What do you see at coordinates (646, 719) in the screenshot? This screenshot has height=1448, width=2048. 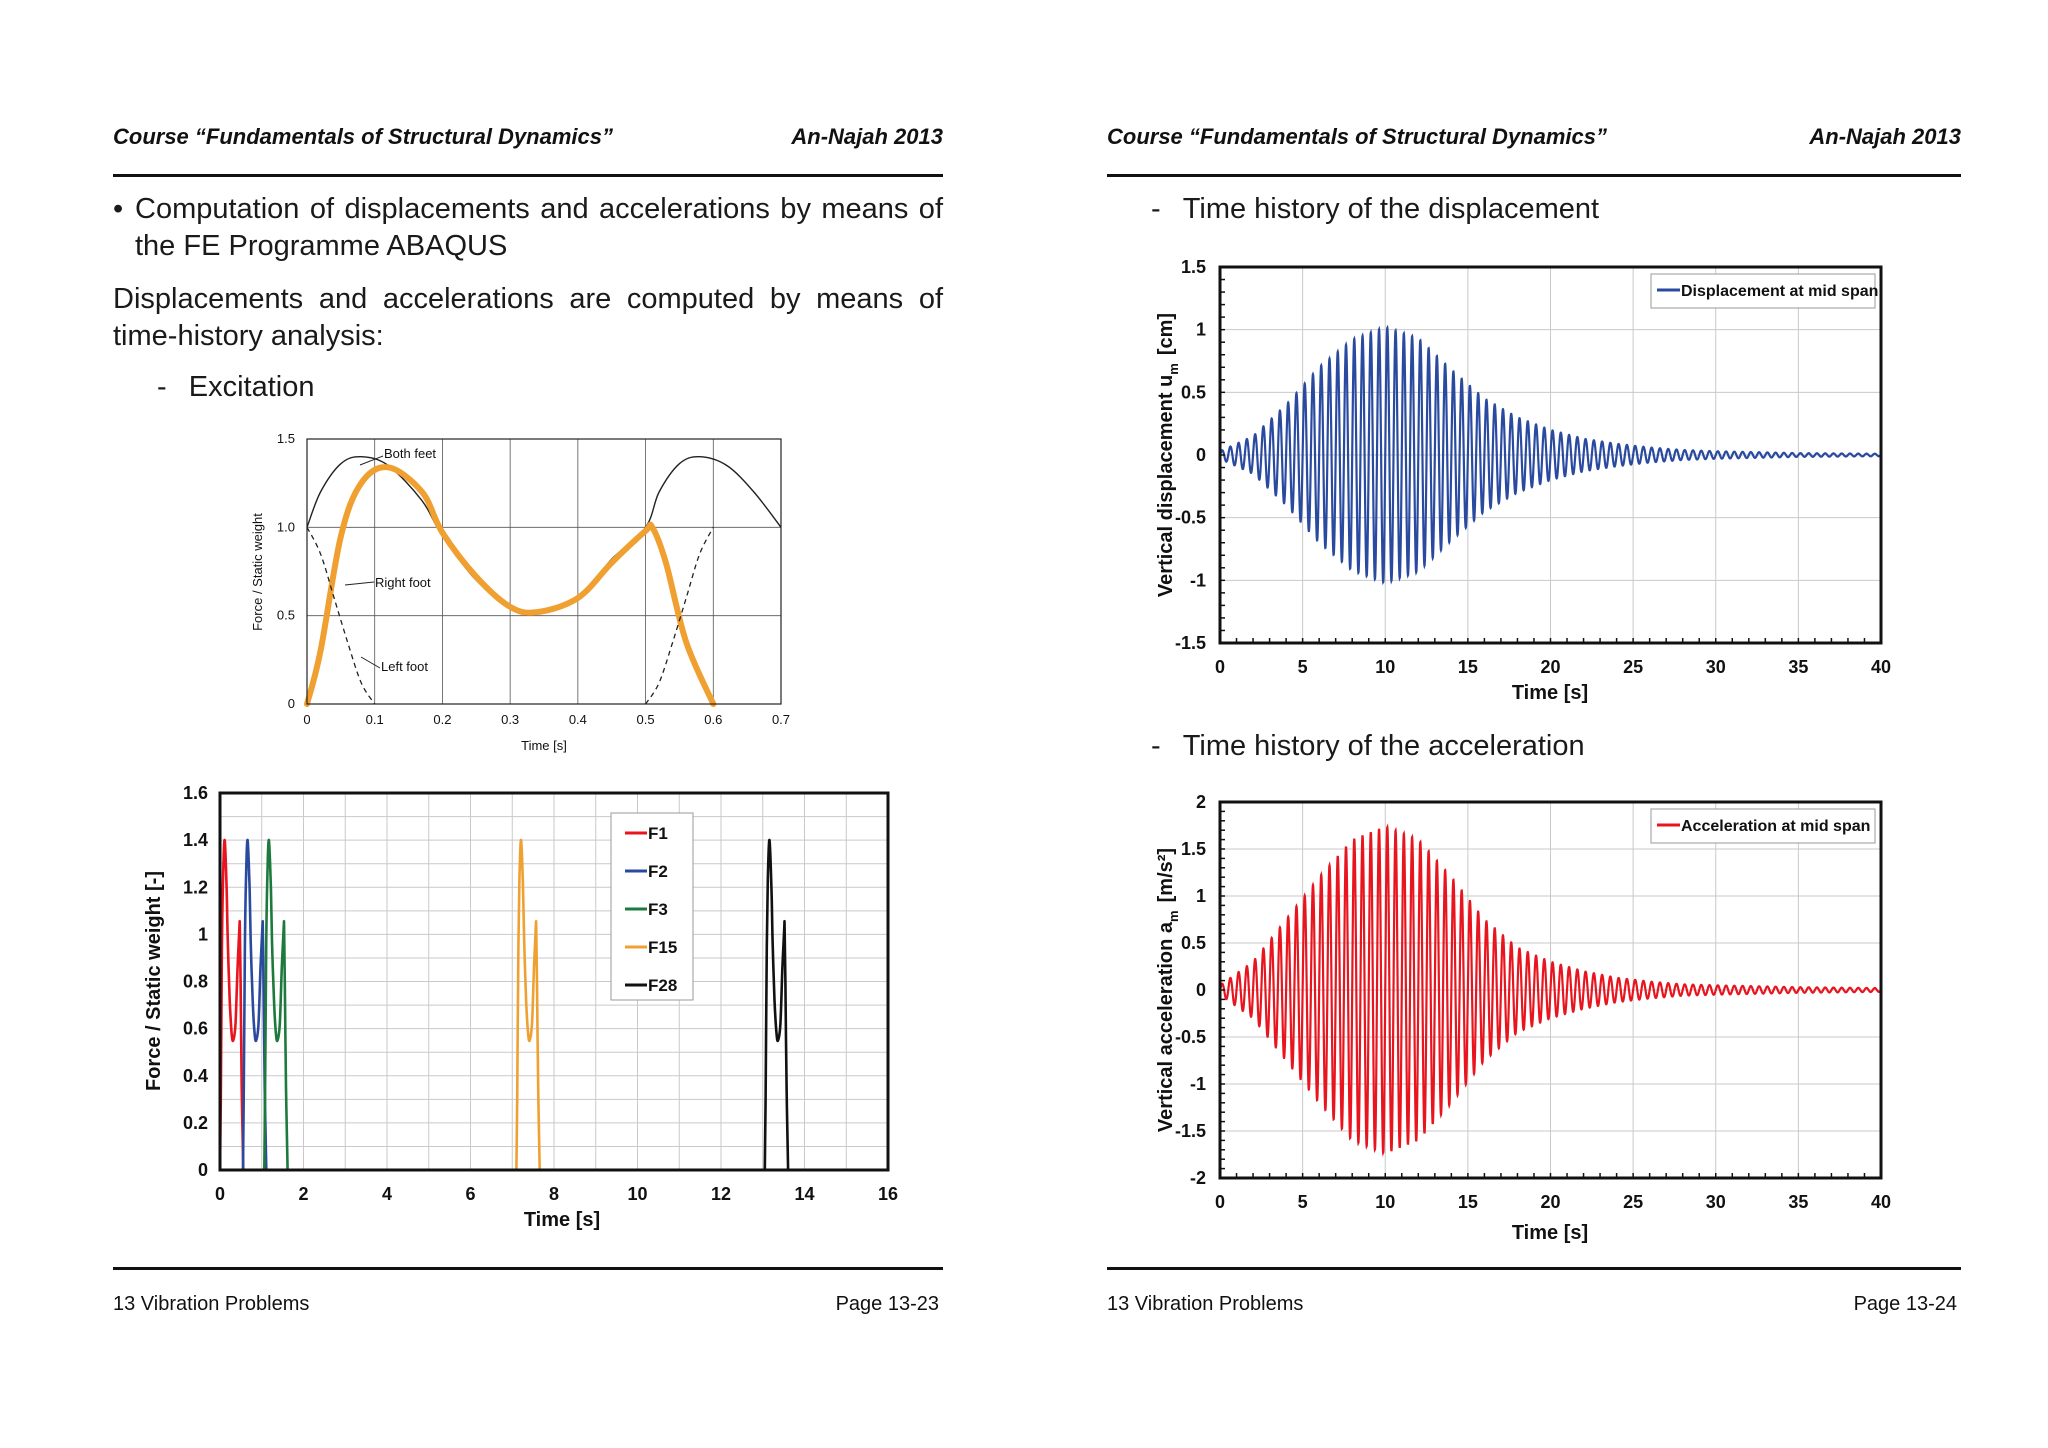 I see `x-tick-label: 0.5` at bounding box center [646, 719].